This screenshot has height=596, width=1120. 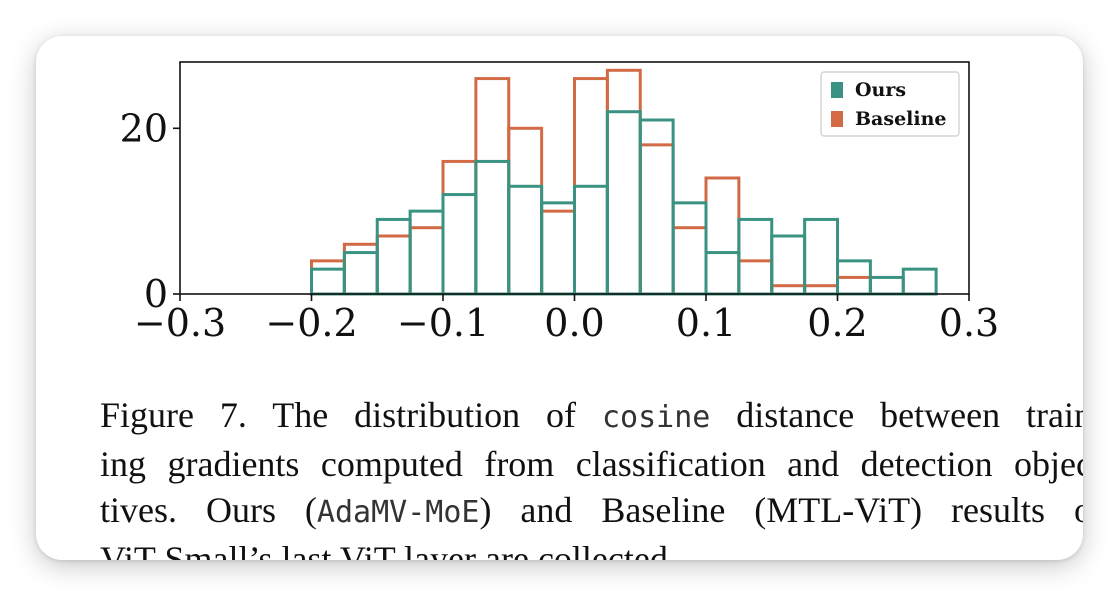 I want to click on caption-text: ) and Baseline (MTL-ViT) results of, so click(x=781, y=510).